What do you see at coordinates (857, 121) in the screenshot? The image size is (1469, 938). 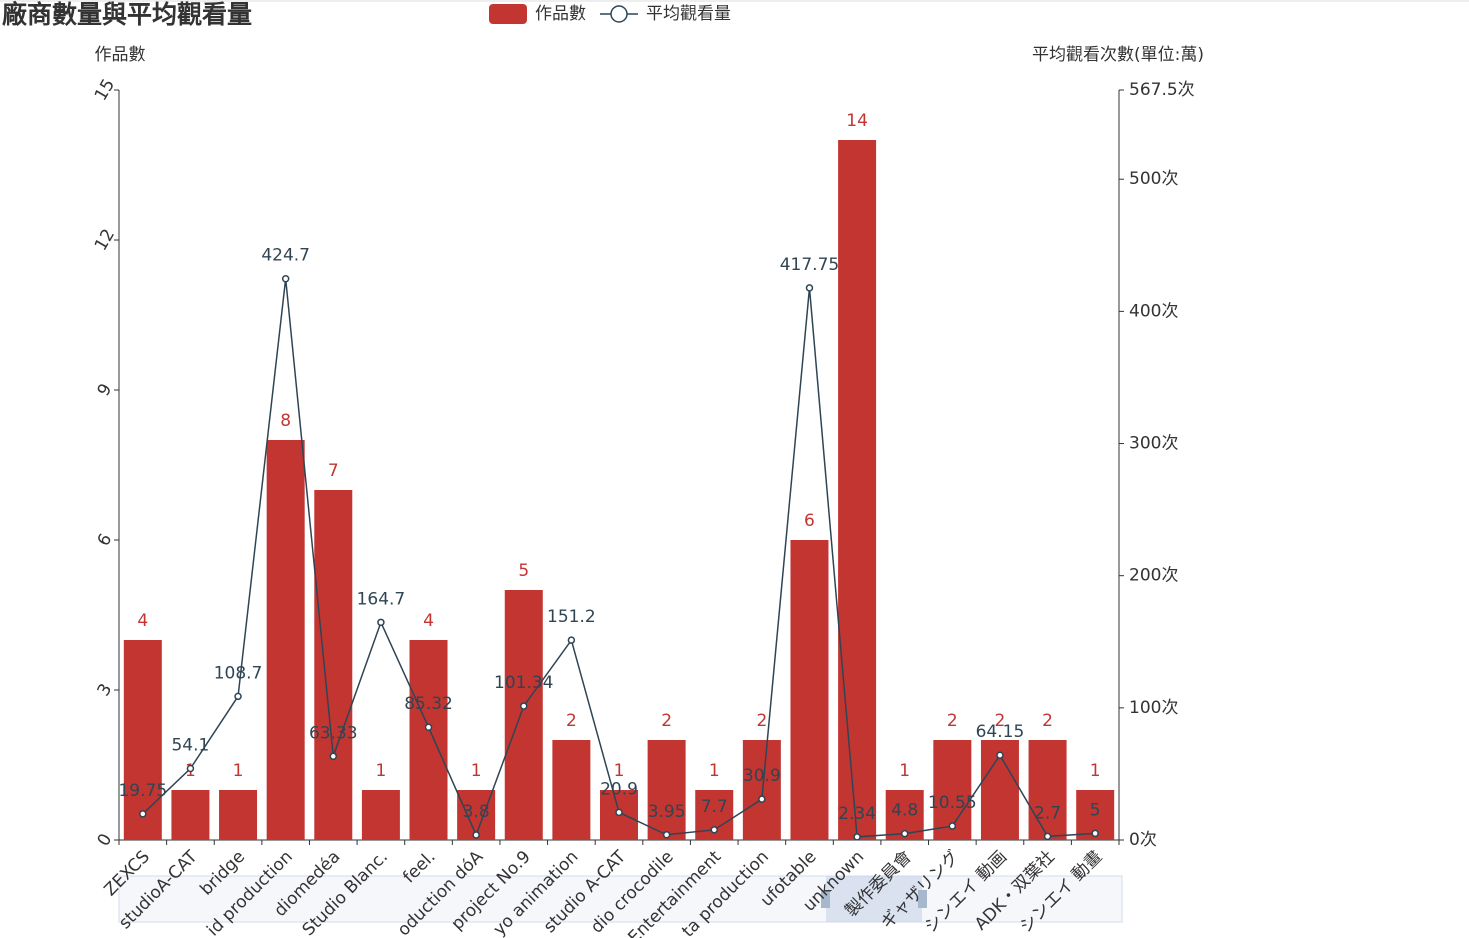 I see `bar-label: 14` at bounding box center [857, 121].